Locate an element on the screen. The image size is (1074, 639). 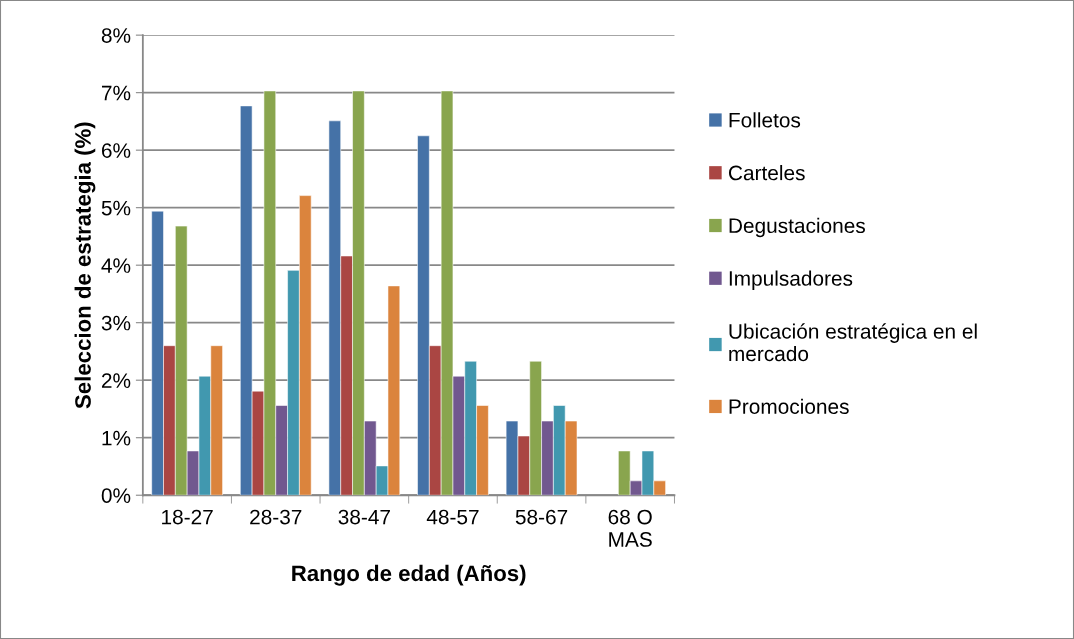
legend-label: Ubicación estratégica en el mercado is located at coordinates (853, 342).